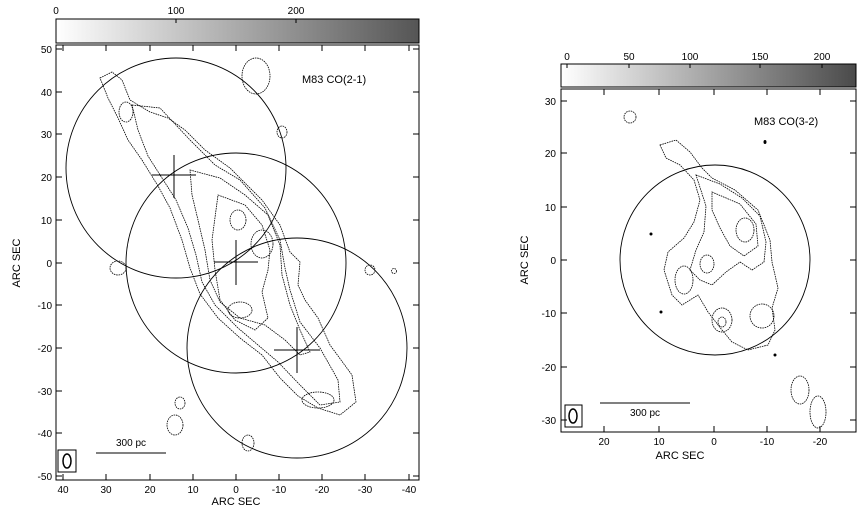  I want to click on left-y-tick: -50, so click(45, 477).